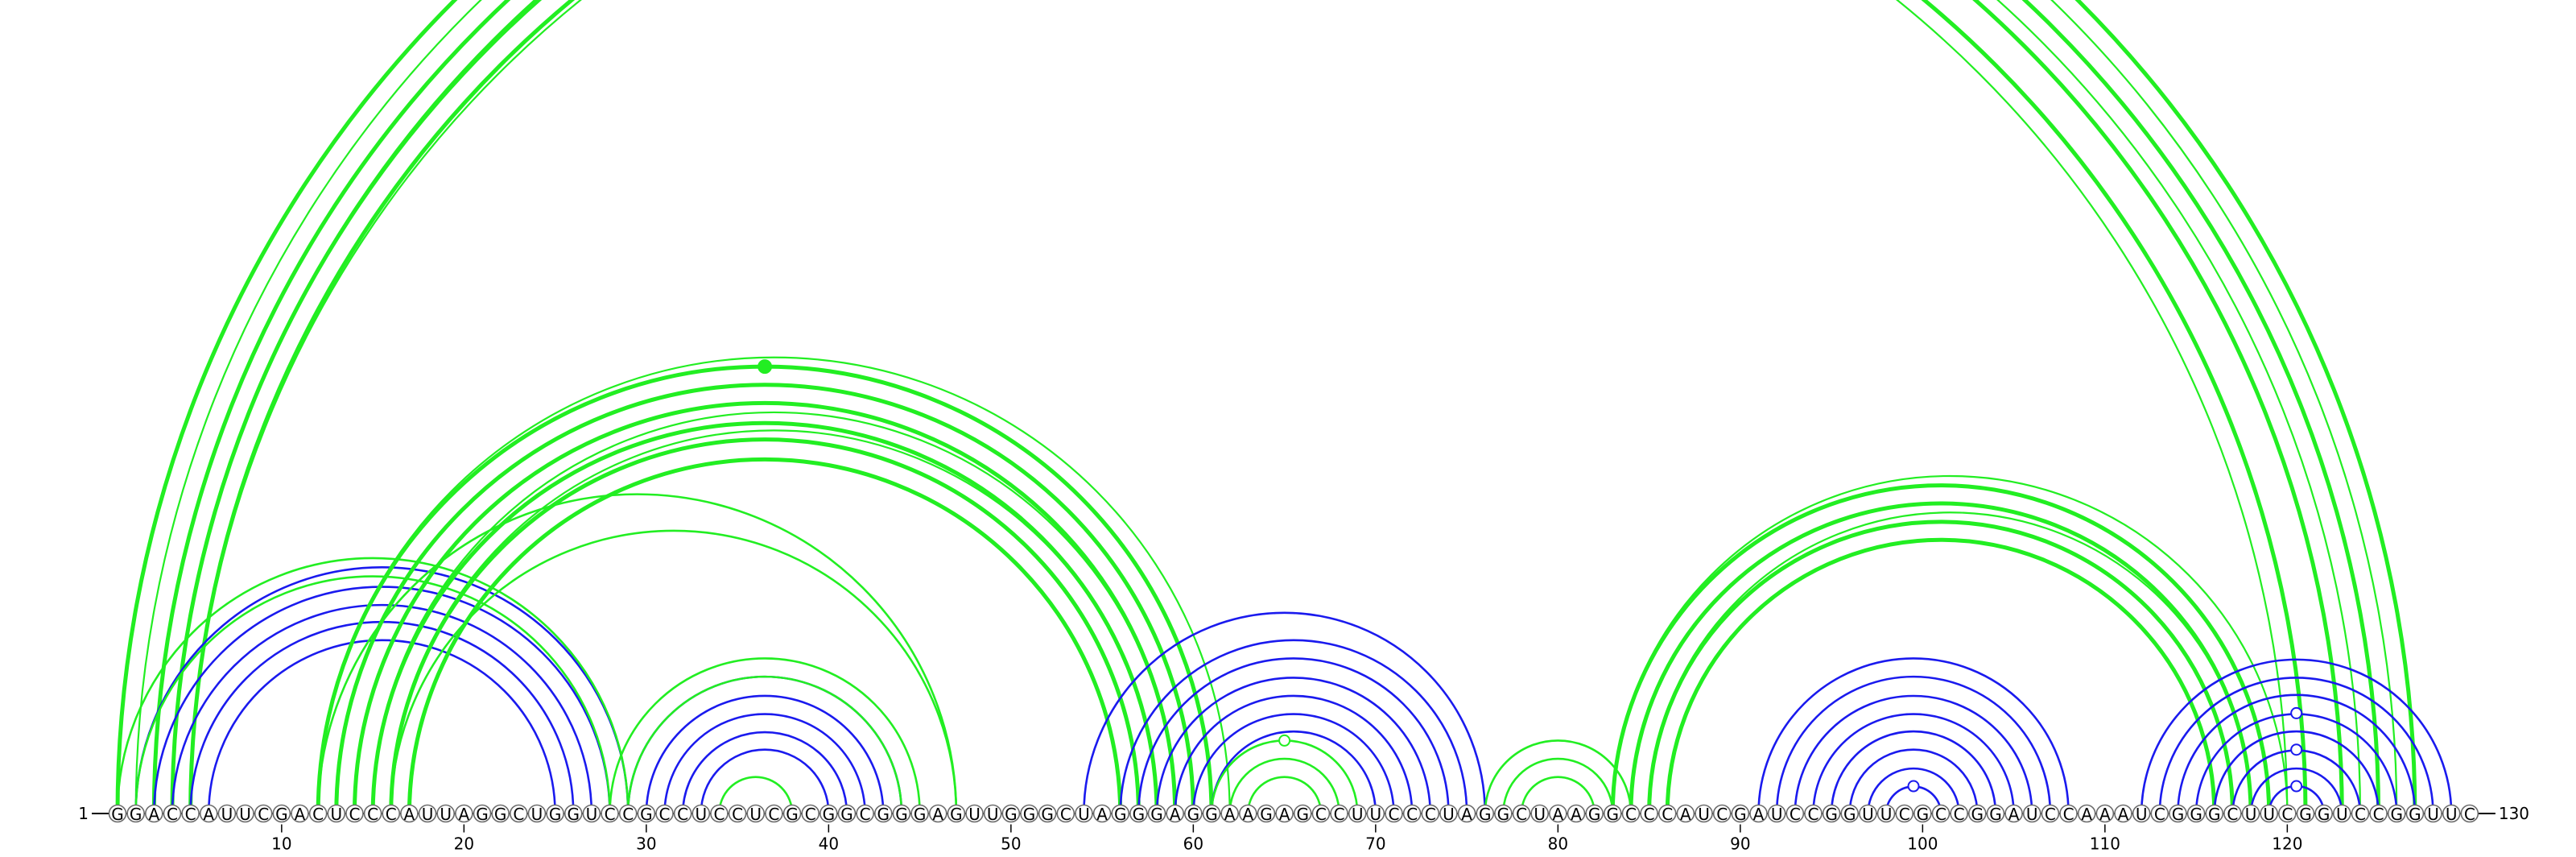  I want to click on tick-label: 70, so click(1375, 844).